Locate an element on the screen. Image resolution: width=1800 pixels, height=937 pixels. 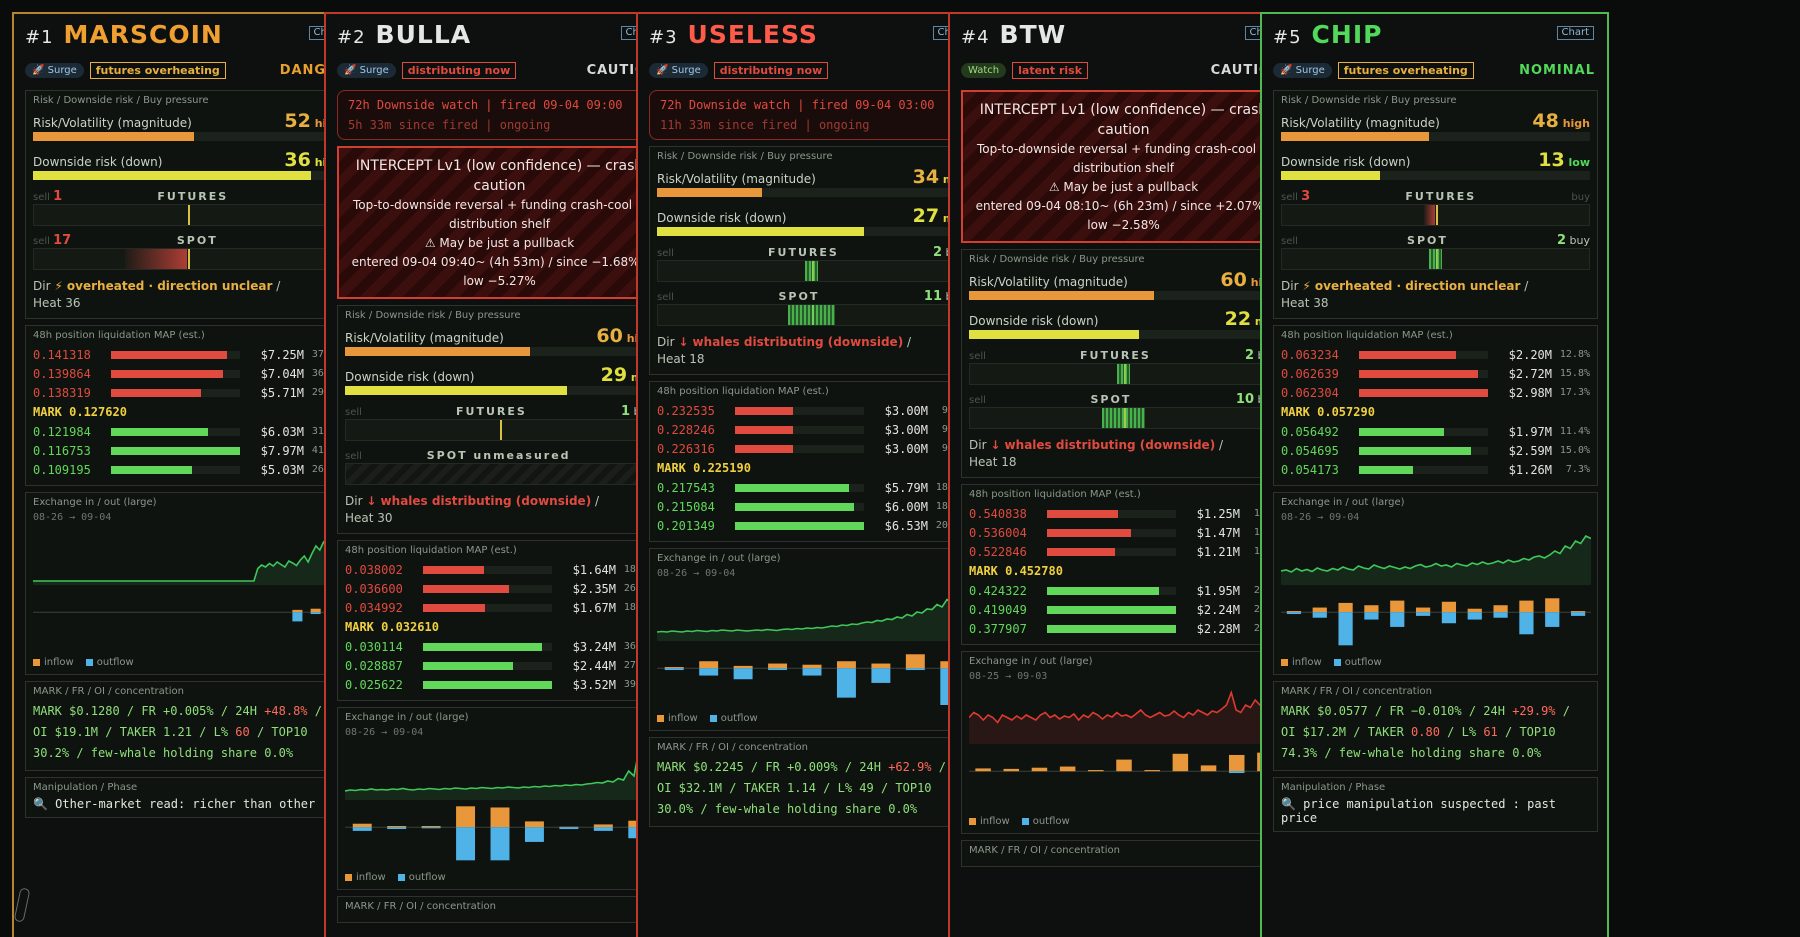
liq-amount: $6.53M is located at coordinates (906, 525).